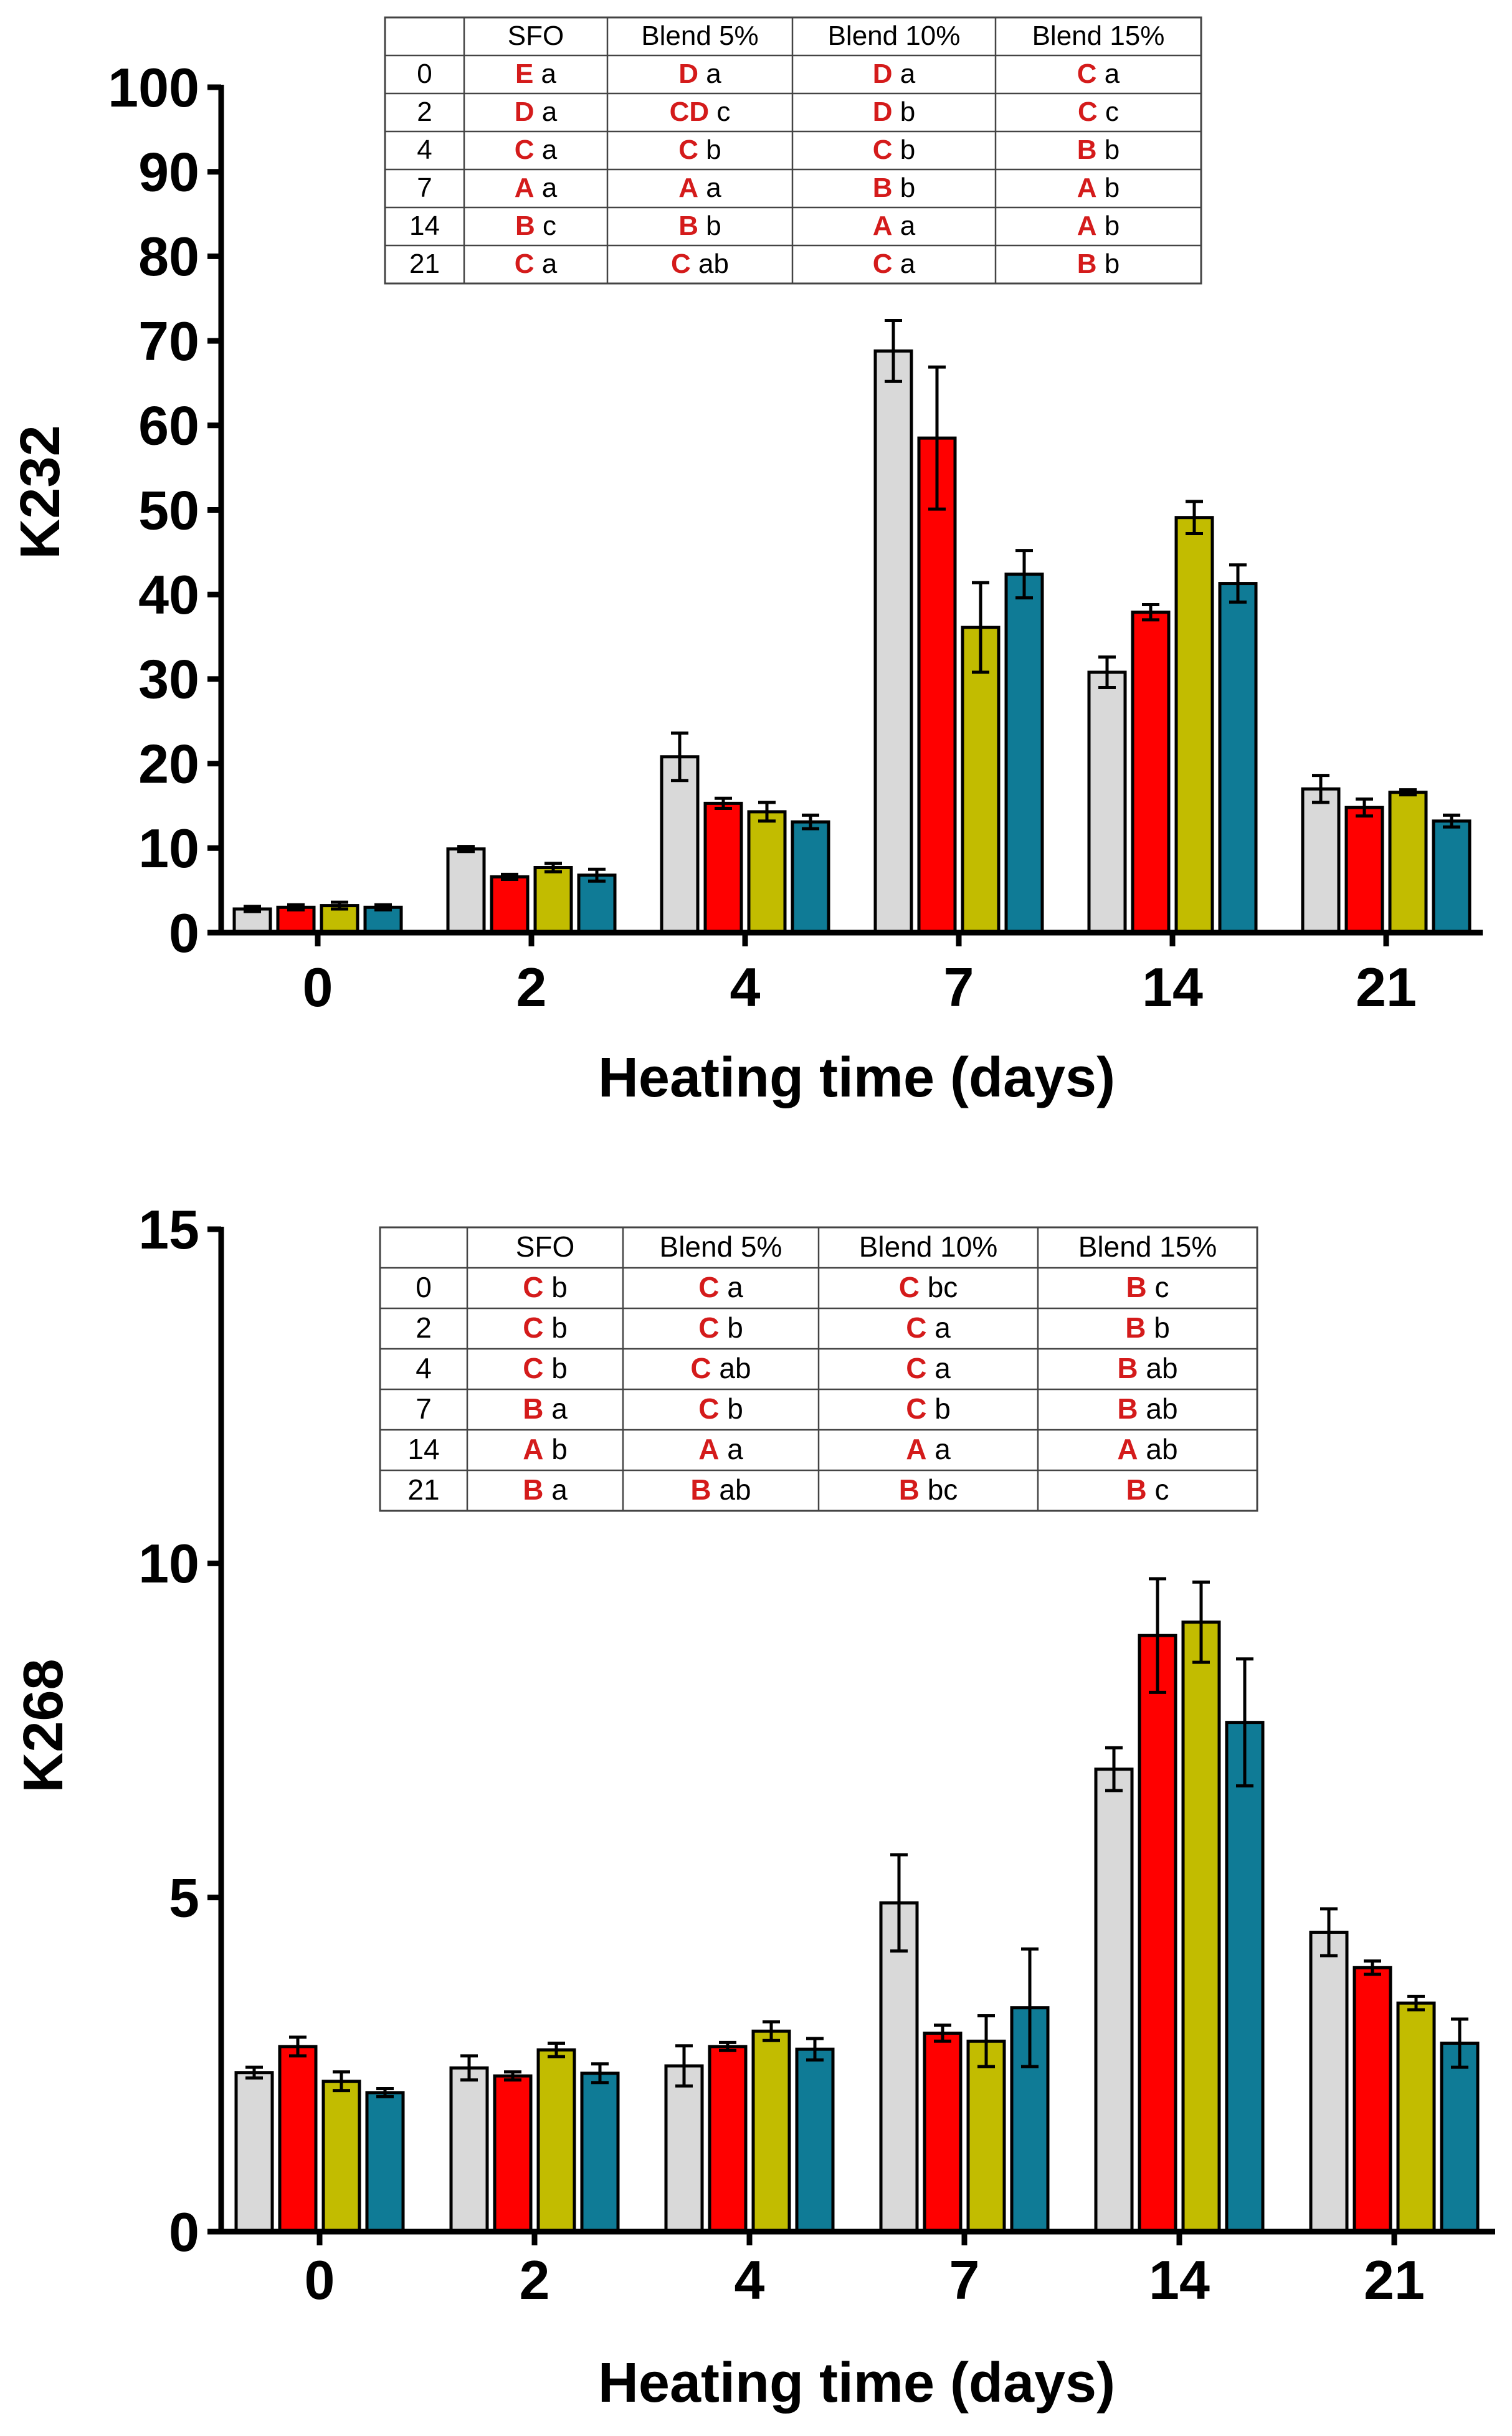  I want to click on table-cell: C c, so click(1098, 112).